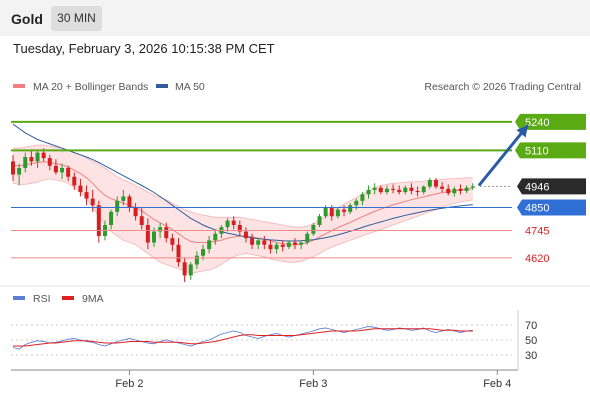 The height and width of the screenshot is (400, 590). What do you see at coordinates (537, 123) in the screenshot?
I see `level-label: 5240` at bounding box center [537, 123].